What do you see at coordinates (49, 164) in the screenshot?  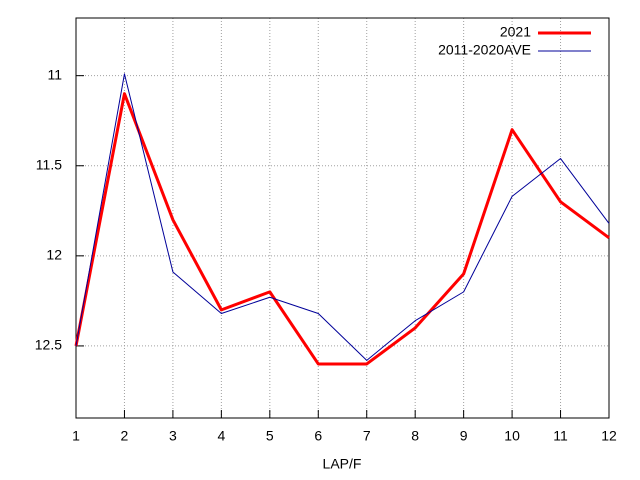 I see `y-tick-label: 11.5` at bounding box center [49, 164].